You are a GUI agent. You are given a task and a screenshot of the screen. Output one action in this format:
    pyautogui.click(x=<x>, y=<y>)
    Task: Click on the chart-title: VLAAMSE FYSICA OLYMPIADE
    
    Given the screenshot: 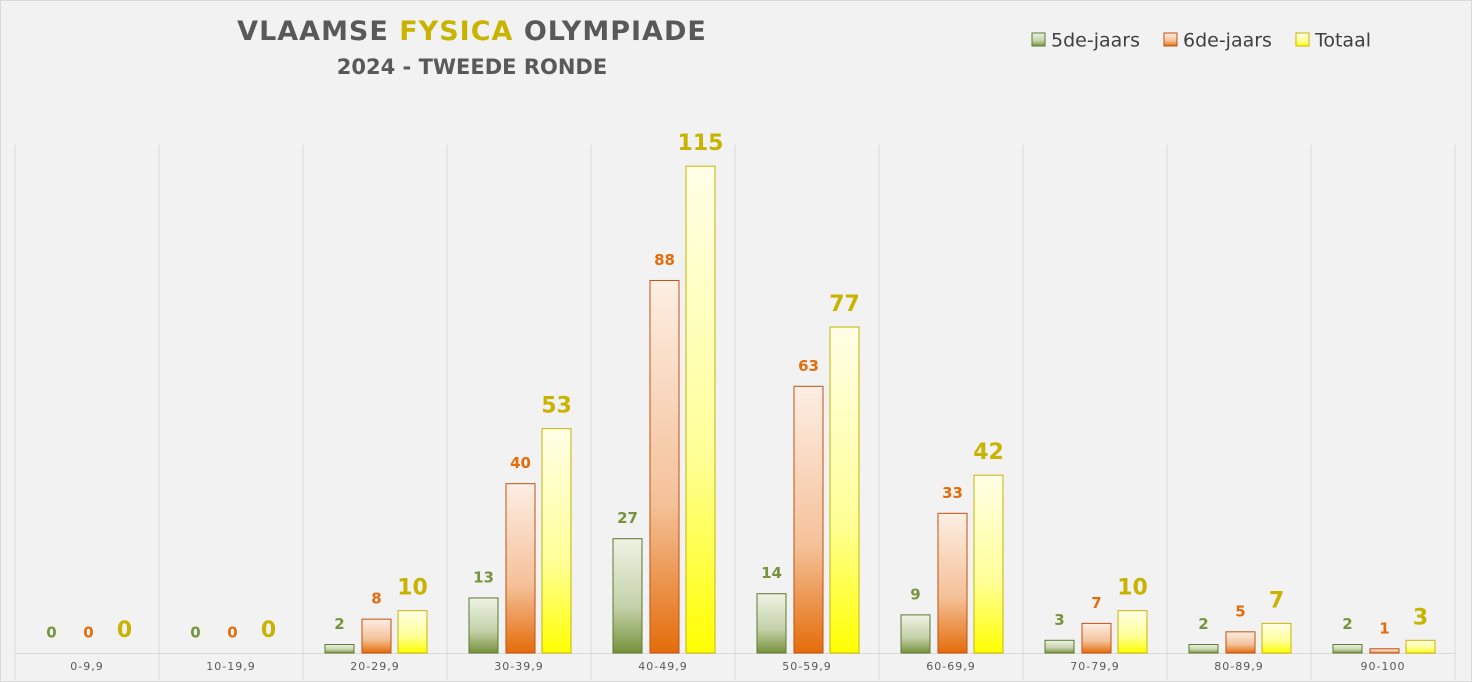 What is the action you would take?
    pyautogui.click(x=472, y=31)
    